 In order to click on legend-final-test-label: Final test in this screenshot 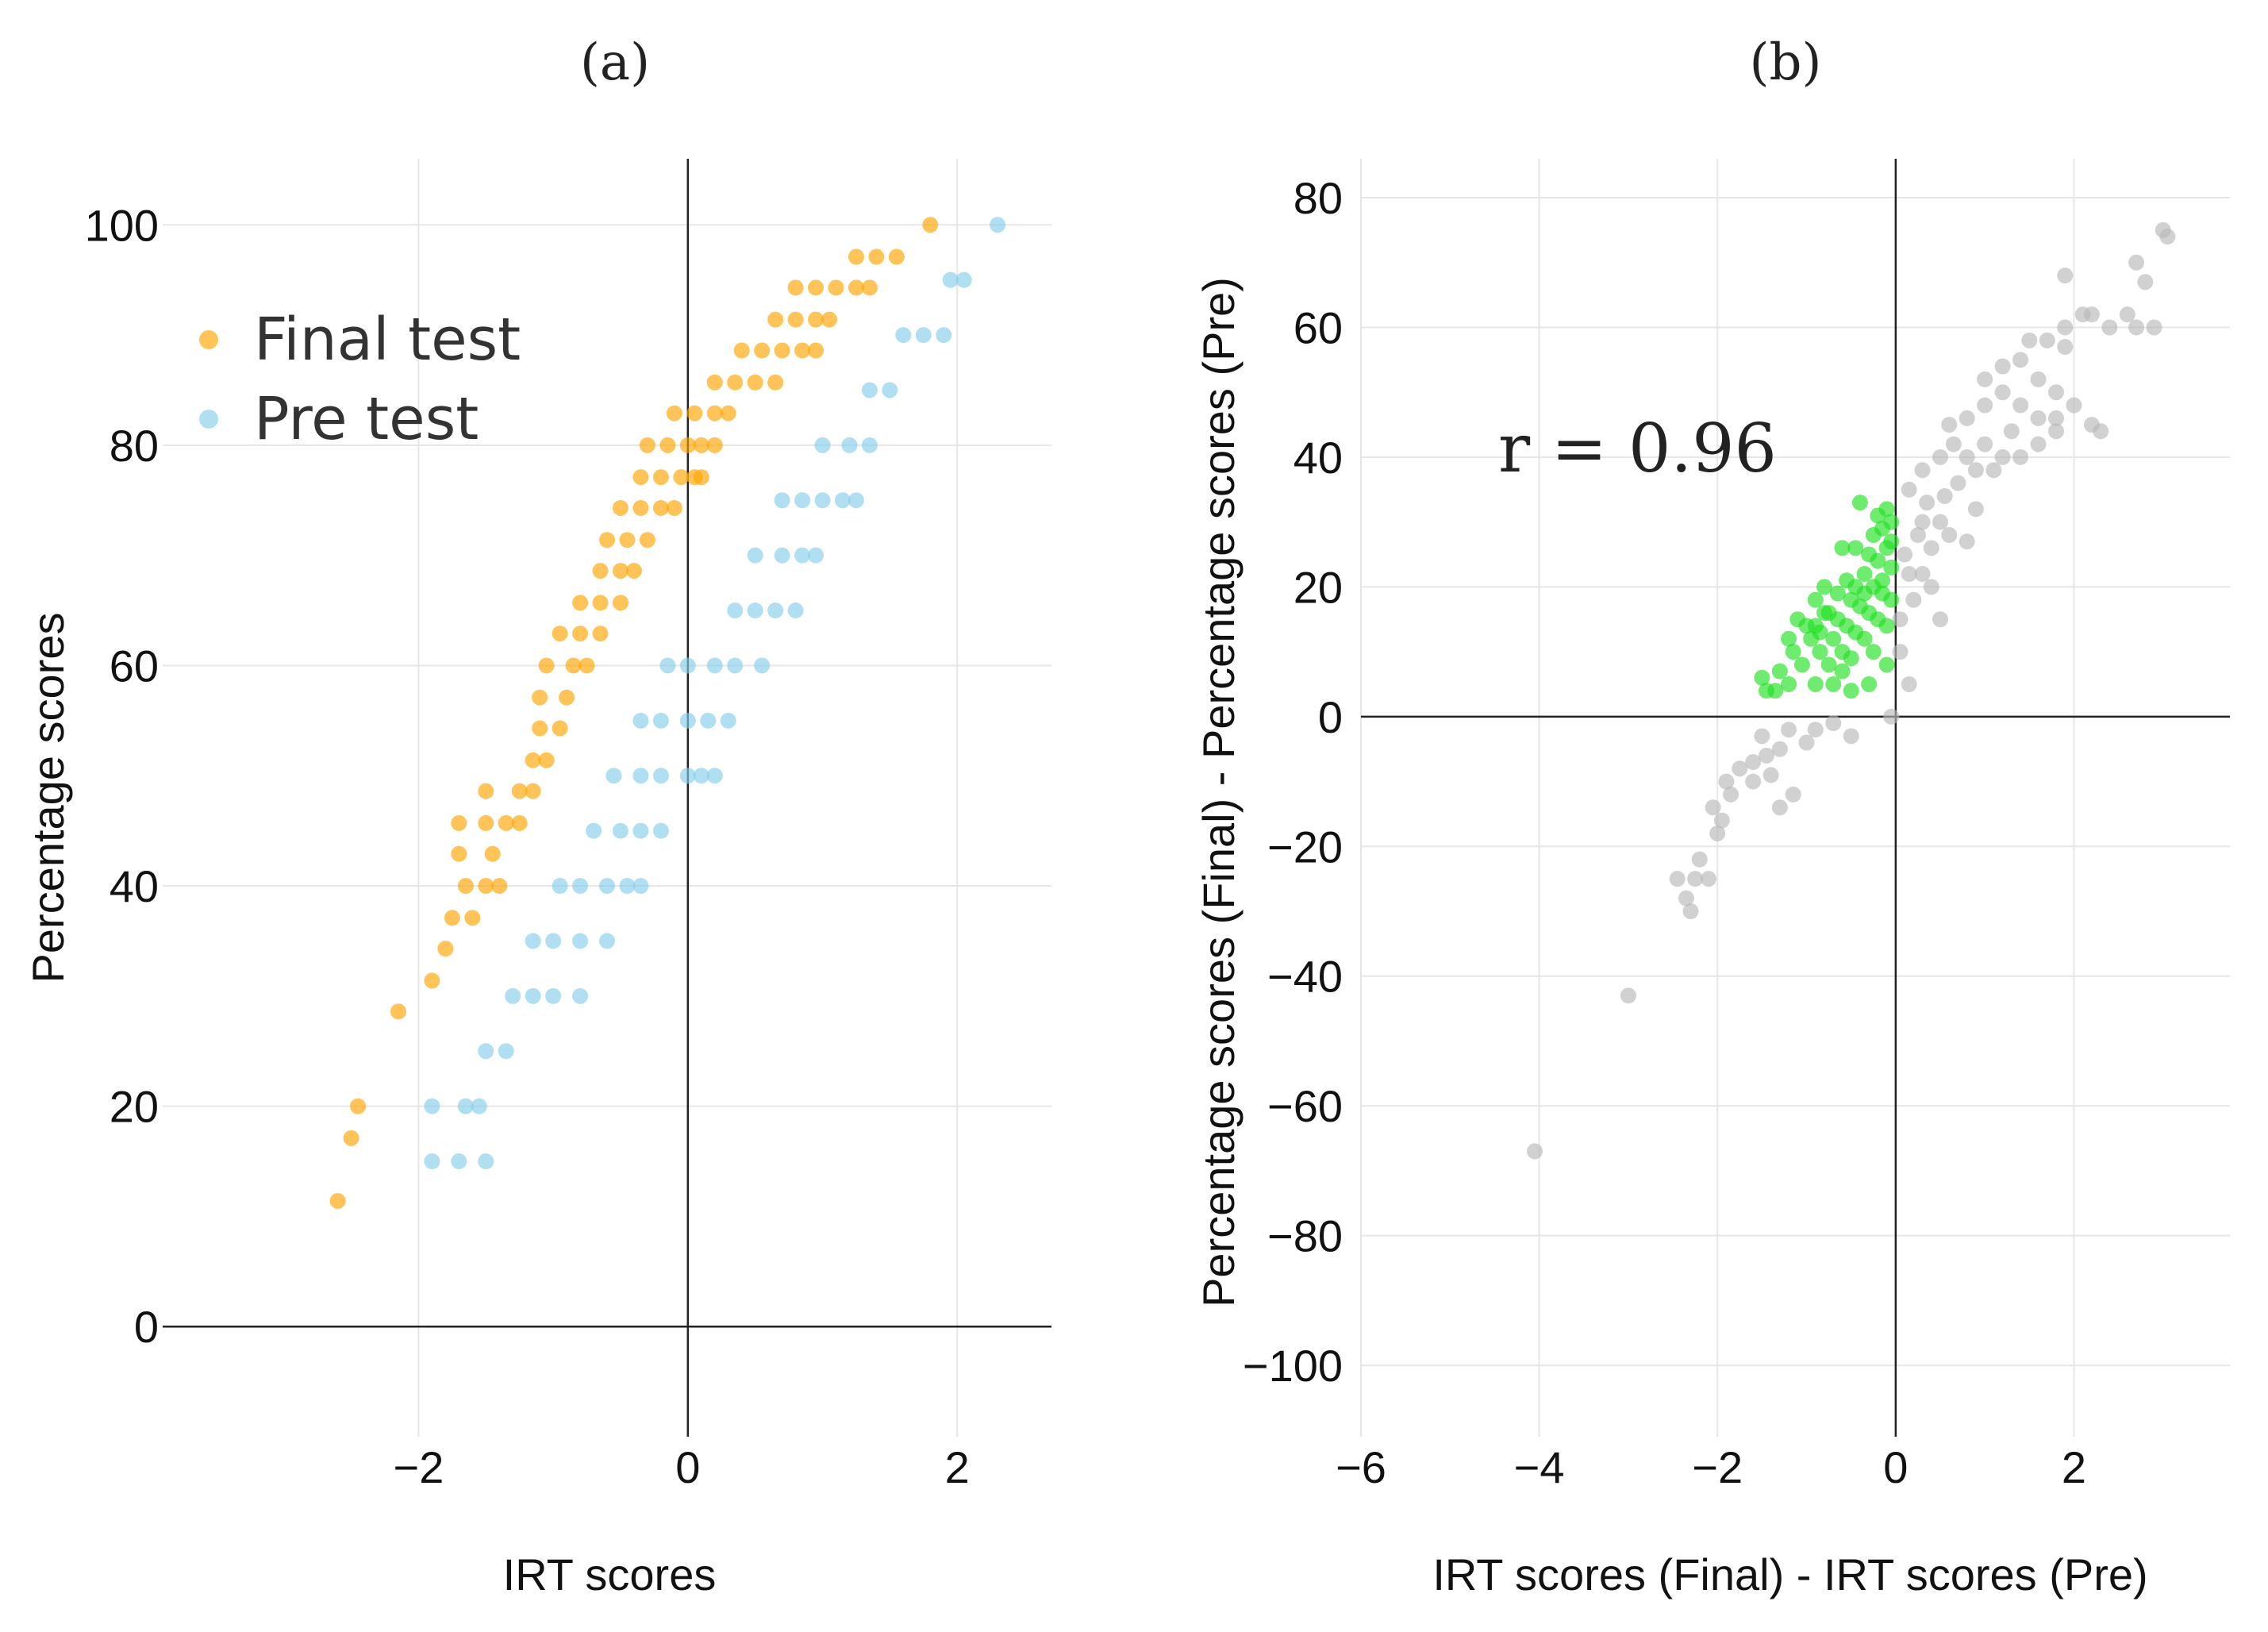, I will do `click(387, 340)`.